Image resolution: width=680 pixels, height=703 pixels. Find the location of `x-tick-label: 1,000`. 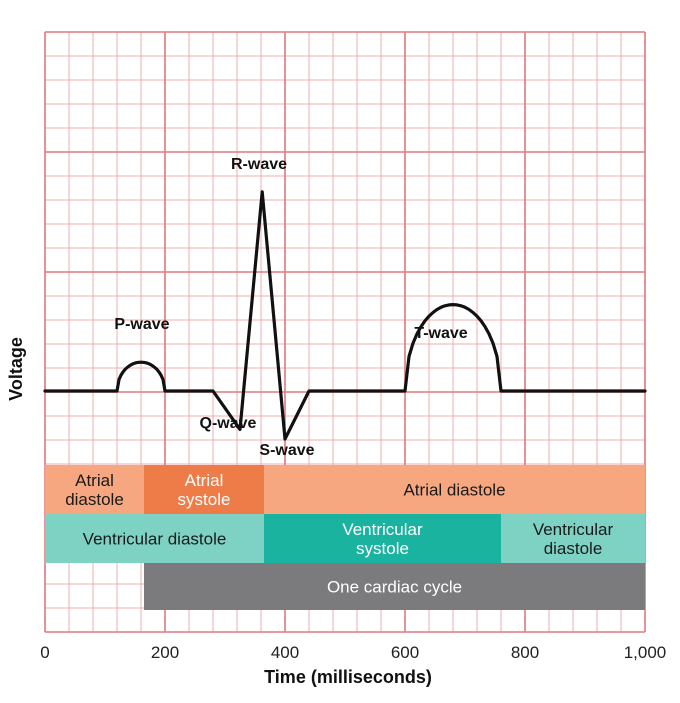

x-tick-label: 1,000 is located at coordinates (645, 652).